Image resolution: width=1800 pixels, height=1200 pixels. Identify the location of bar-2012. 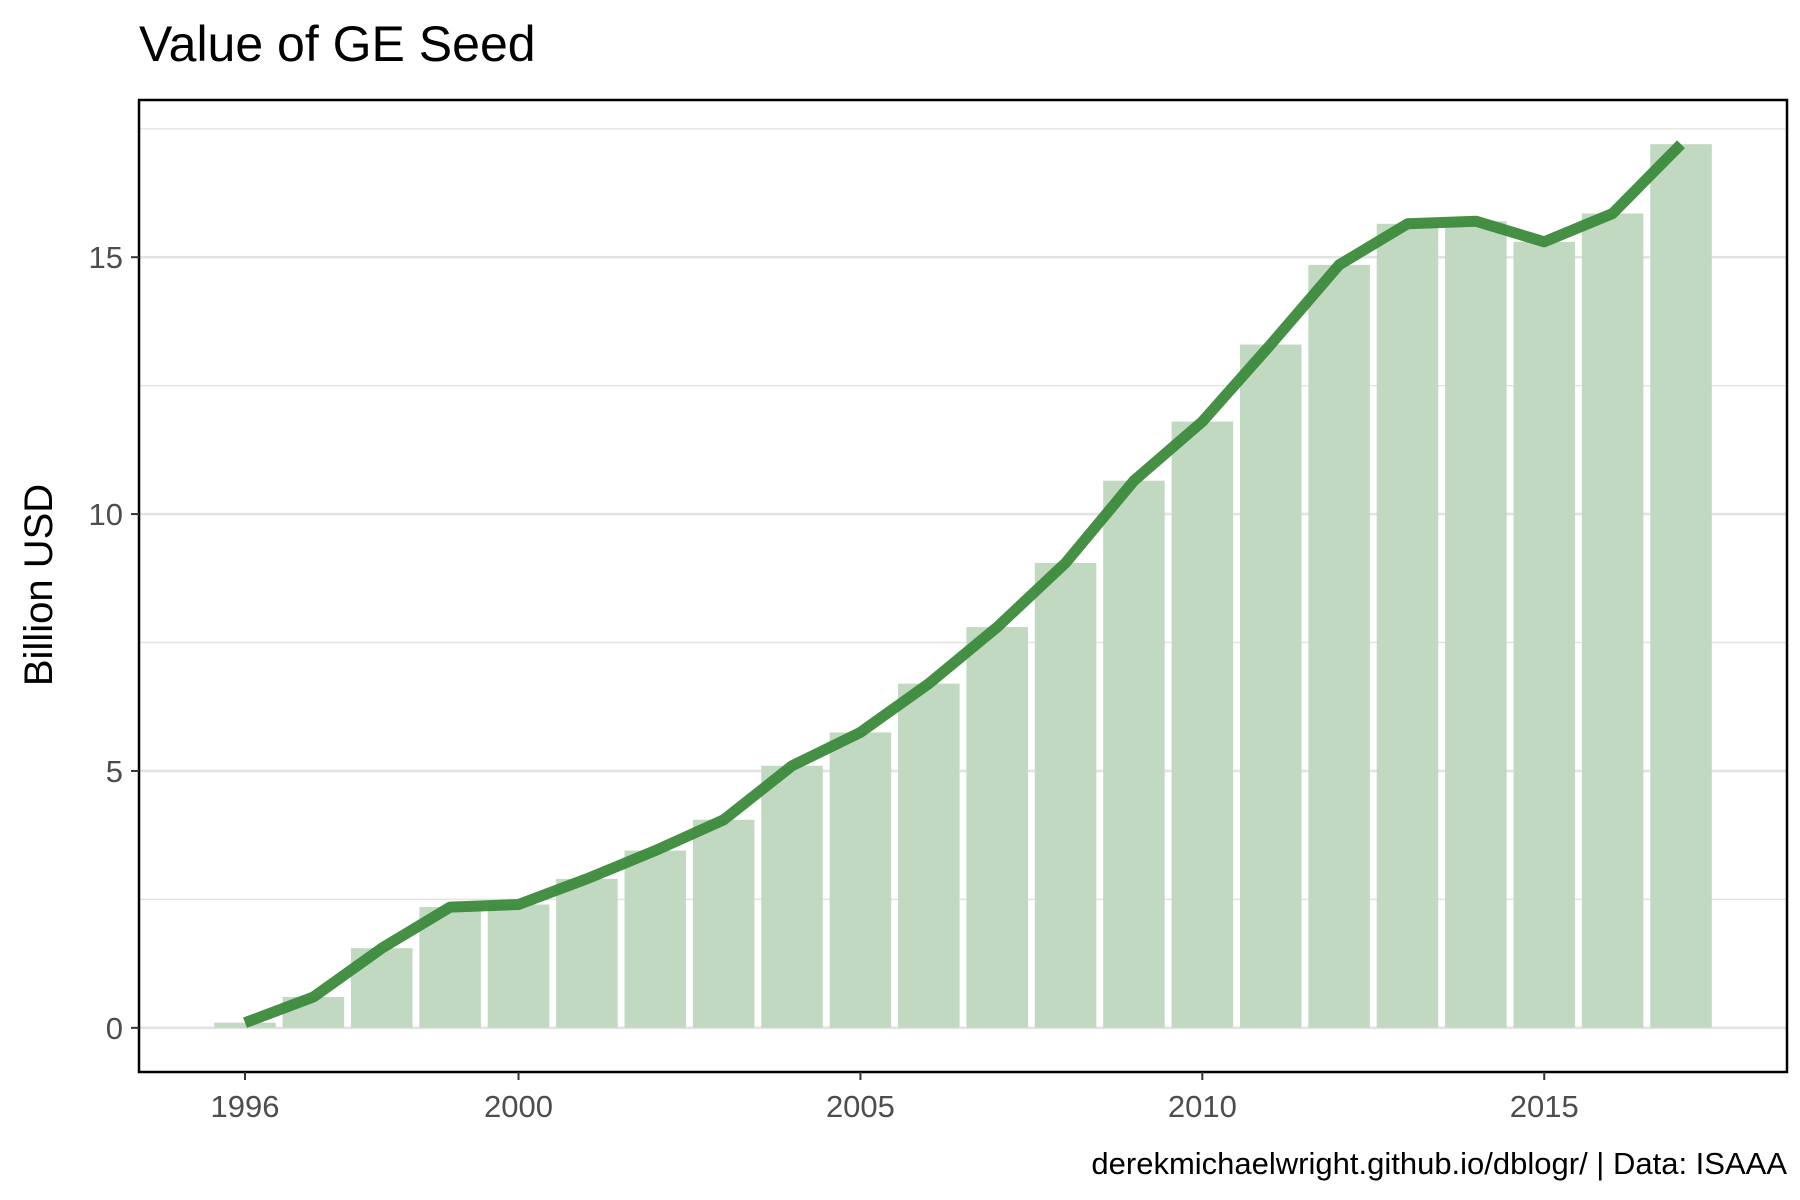
(1339, 646).